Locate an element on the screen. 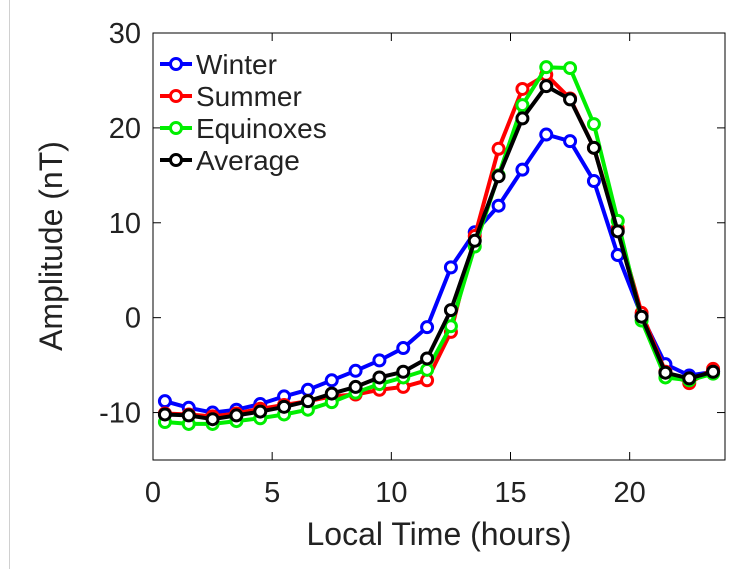 The image size is (734, 569). legend-item-winter: Winter is located at coordinates (218, 64).